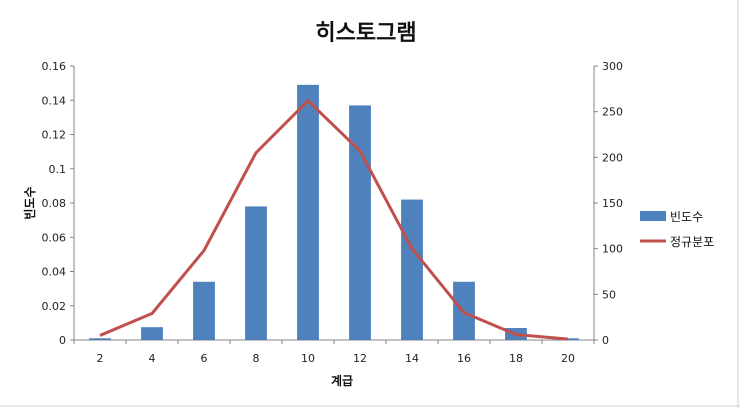 This screenshot has width=740, height=408. What do you see at coordinates (308, 358) in the screenshot?
I see `x-tick-label: 10` at bounding box center [308, 358].